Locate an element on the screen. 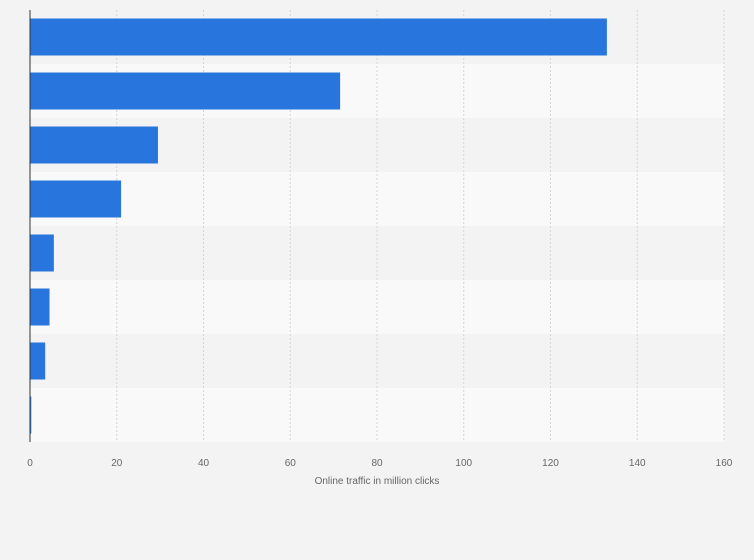  x-tick-labels: 0 20 40 60 80 100 120 140 160 is located at coordinates (380, 463).